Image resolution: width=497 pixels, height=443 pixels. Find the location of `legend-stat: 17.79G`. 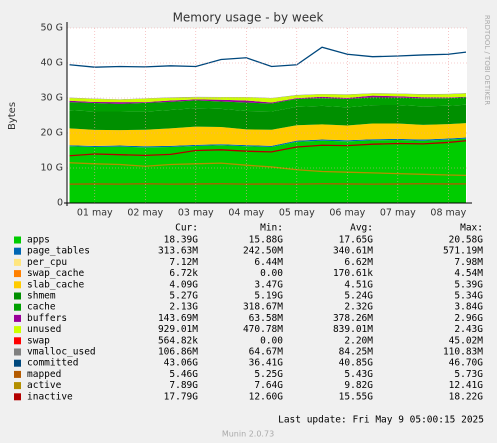

legend-stat: 17.79G is located at coordinates (181, 396).